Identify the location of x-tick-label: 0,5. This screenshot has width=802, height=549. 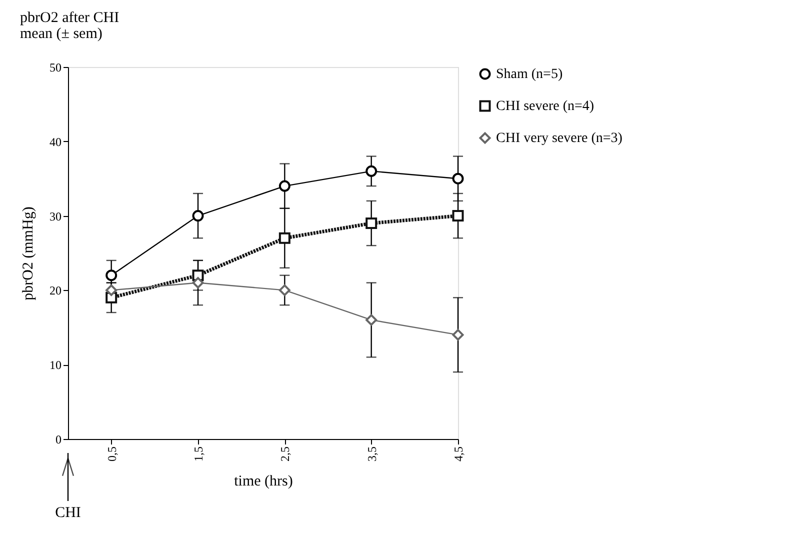
(111, 454).